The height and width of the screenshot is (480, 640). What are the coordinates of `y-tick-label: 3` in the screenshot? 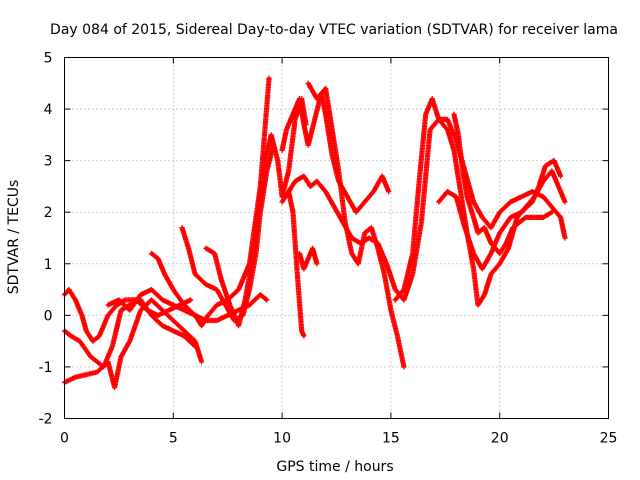 It's located at (48, 162).